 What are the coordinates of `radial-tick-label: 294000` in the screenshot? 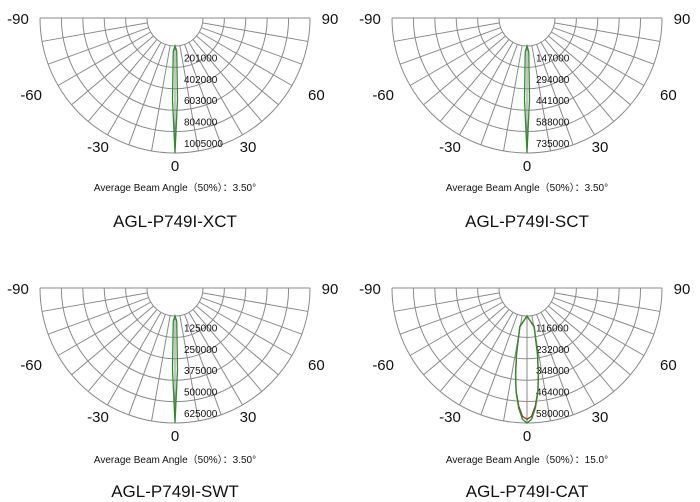 It's located at (553, 80).